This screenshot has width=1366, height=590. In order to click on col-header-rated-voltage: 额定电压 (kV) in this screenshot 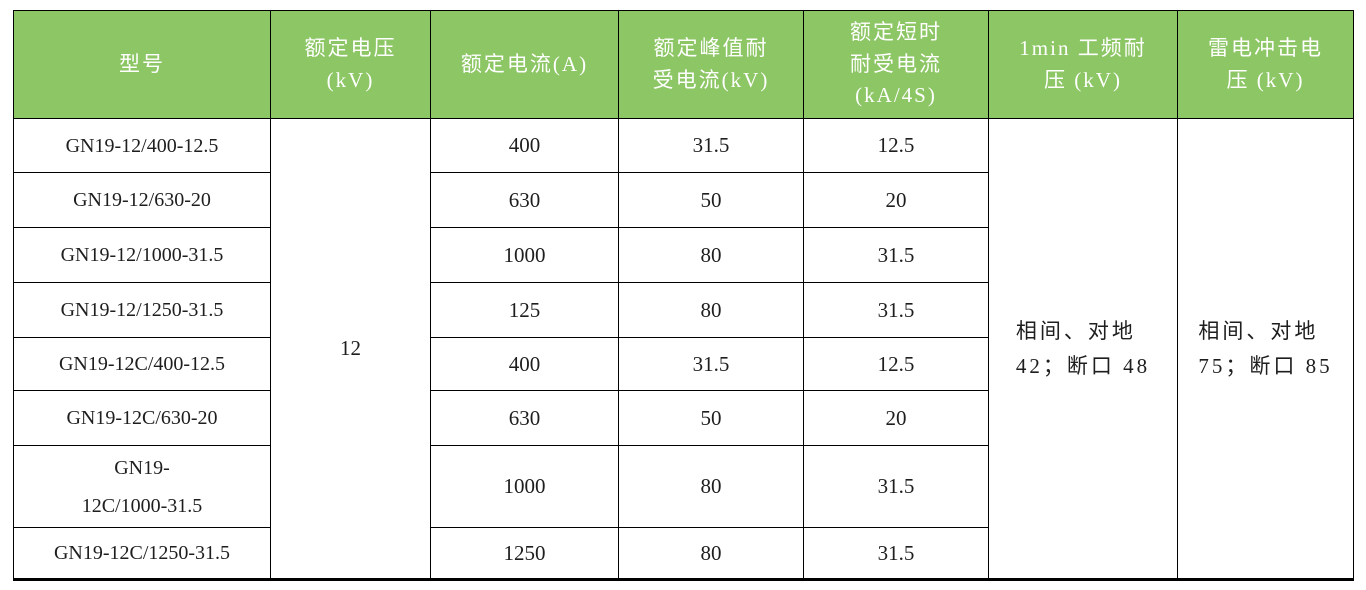, I will do `click(350, 64)`.